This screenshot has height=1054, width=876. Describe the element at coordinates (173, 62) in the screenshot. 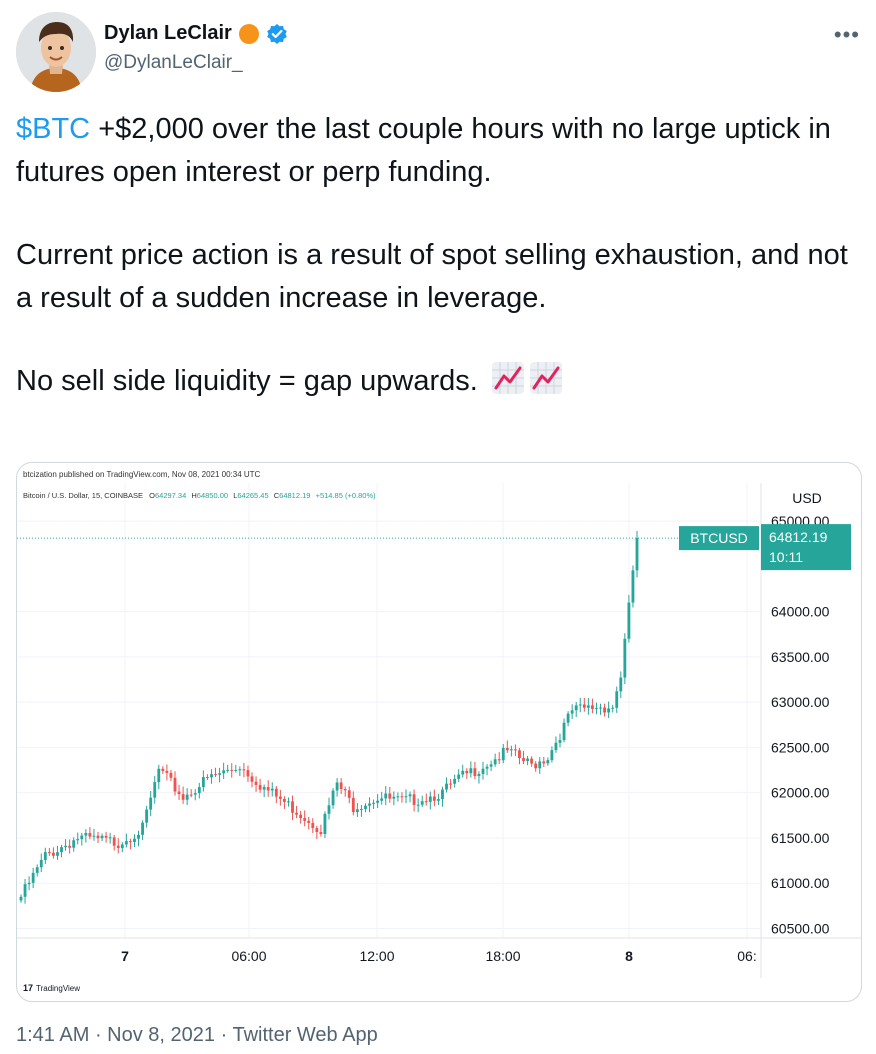

I see `user-handle: @DylanLeClair_` at that location.